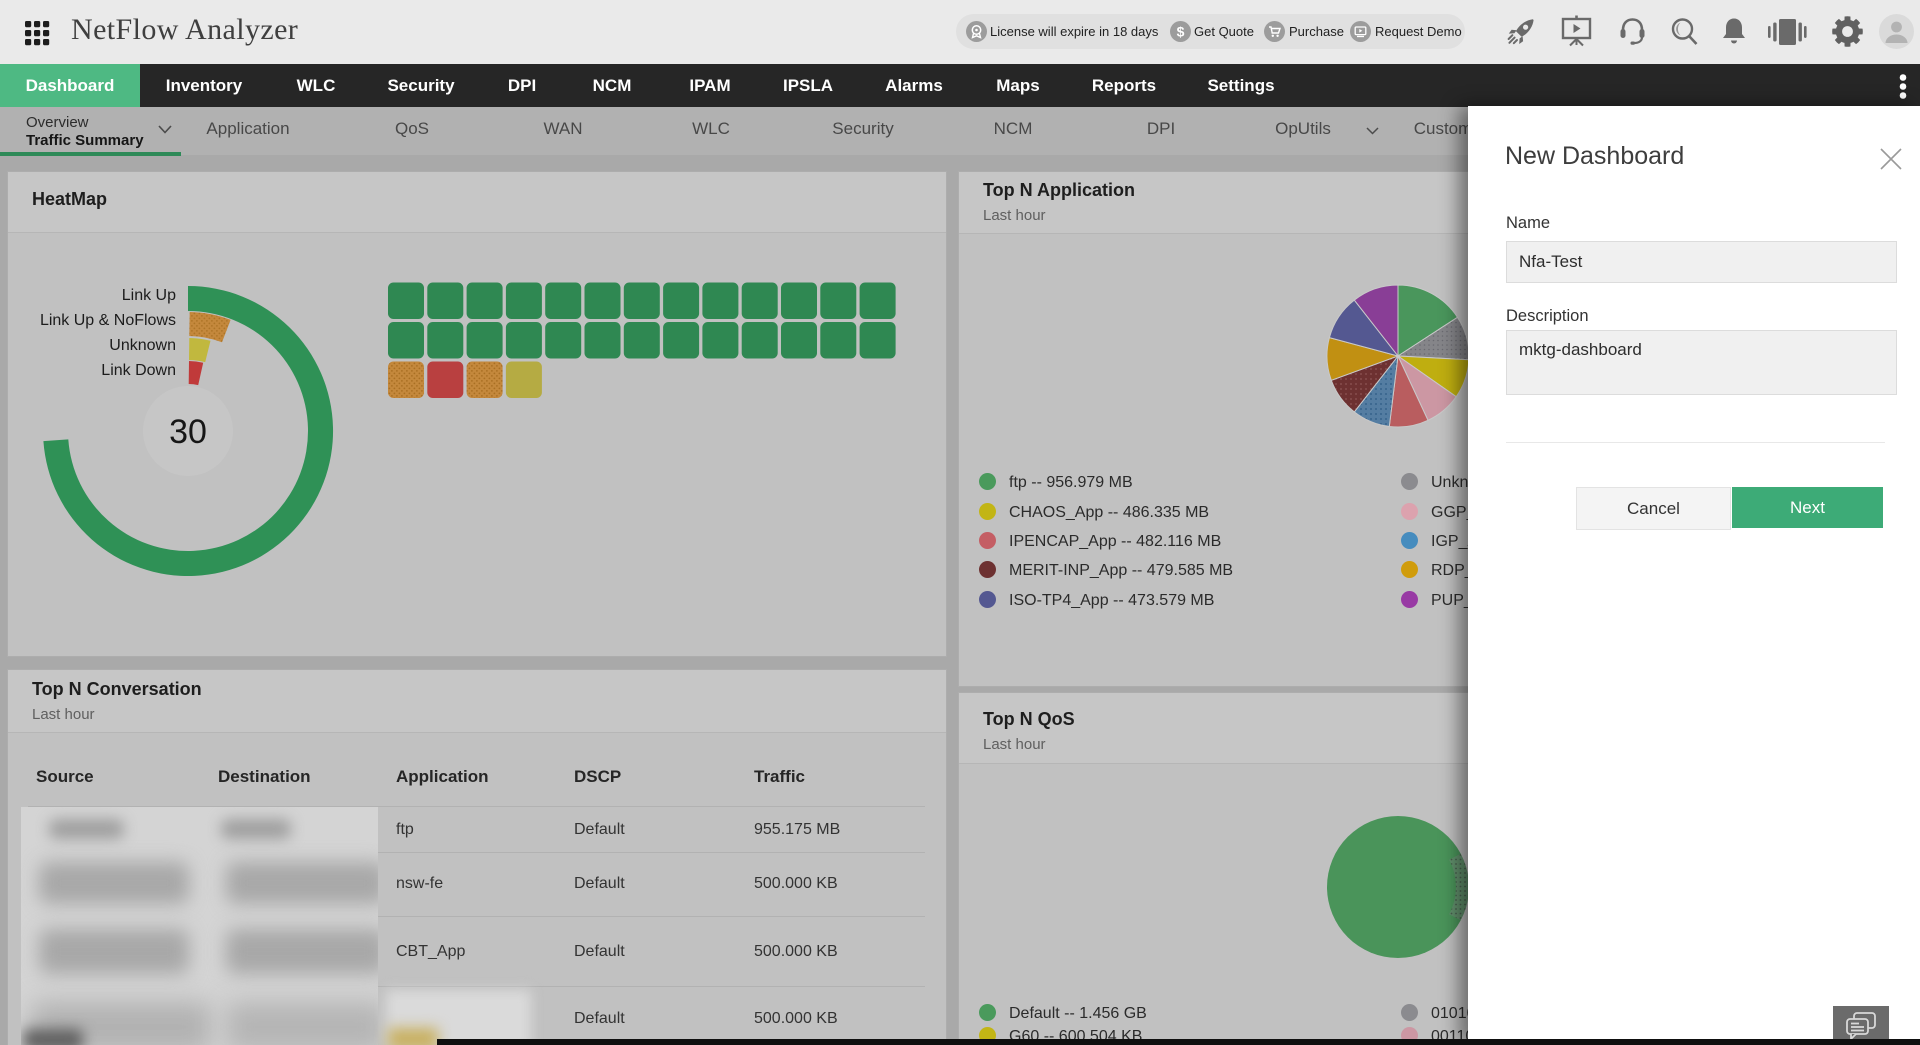 Image resolution: width=1920 pixels, height=1045 pixels. Describe the element at coordinates (188, 432) in the screenshot. I see `svg-text: 30` at that location.